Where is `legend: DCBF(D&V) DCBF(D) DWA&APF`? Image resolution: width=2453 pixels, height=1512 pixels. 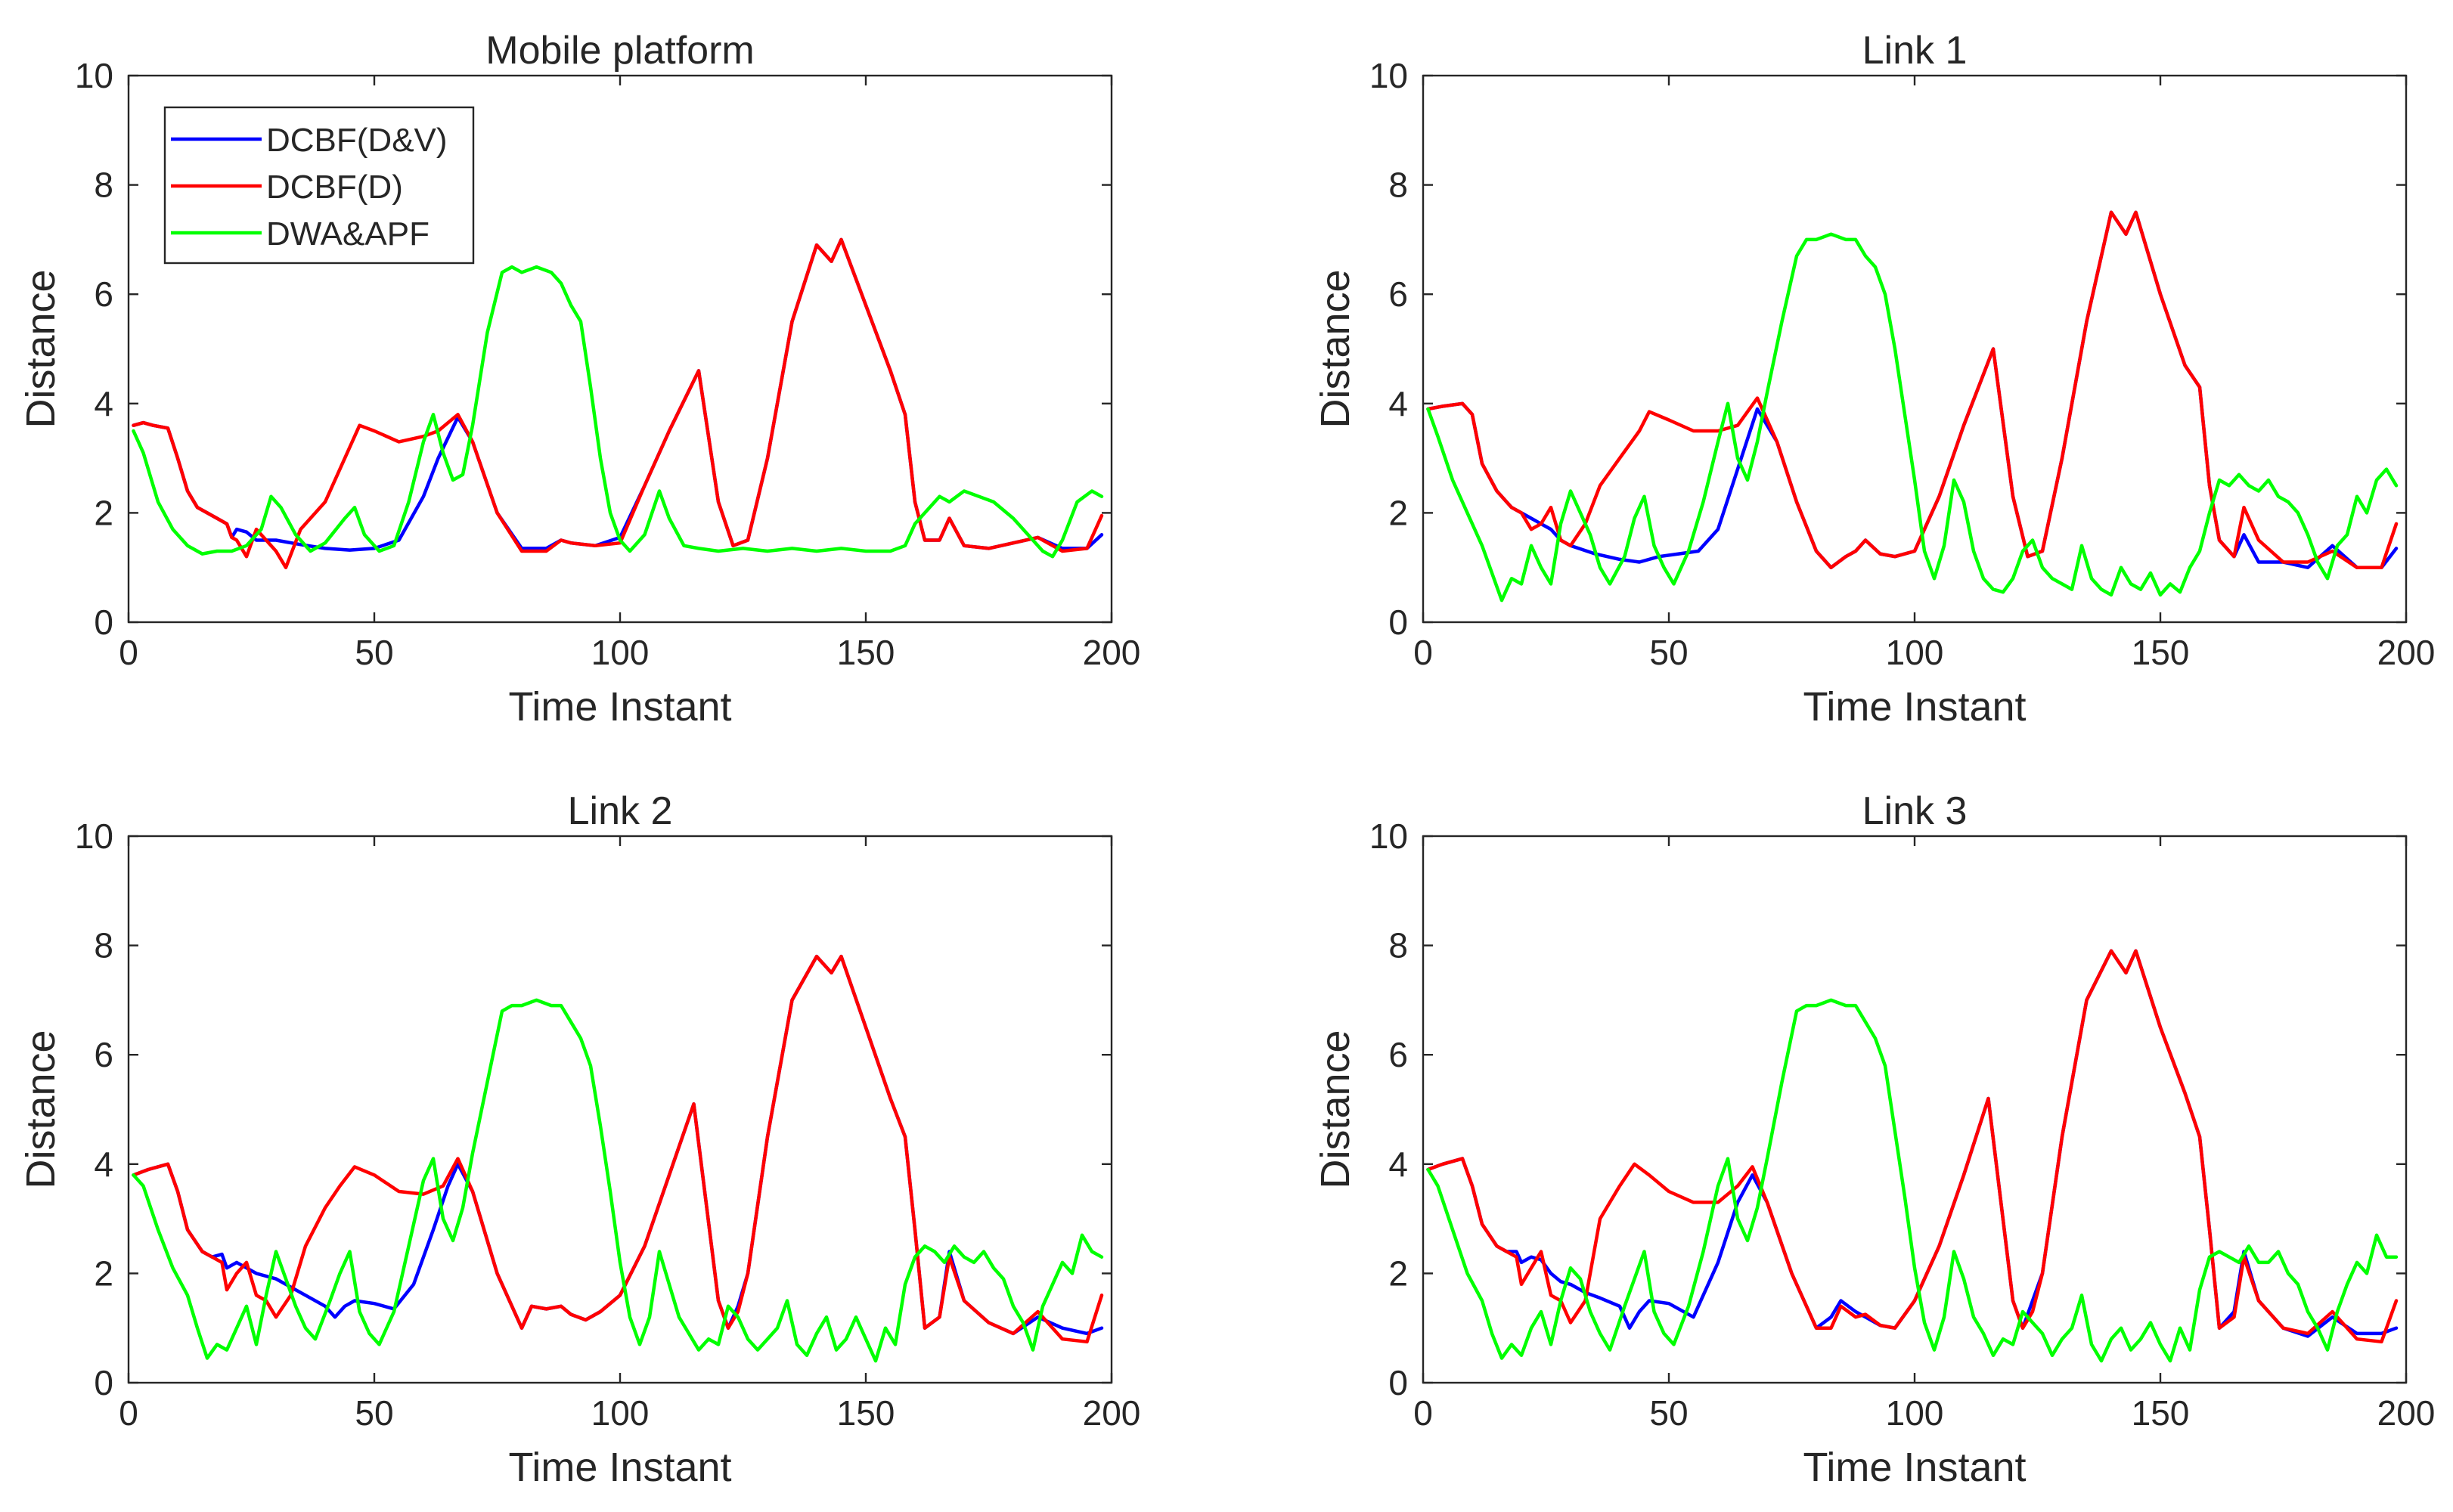
legend: DCBF(D&V) DCBF(D) DWA&APF is located at coordinates (319, 185).